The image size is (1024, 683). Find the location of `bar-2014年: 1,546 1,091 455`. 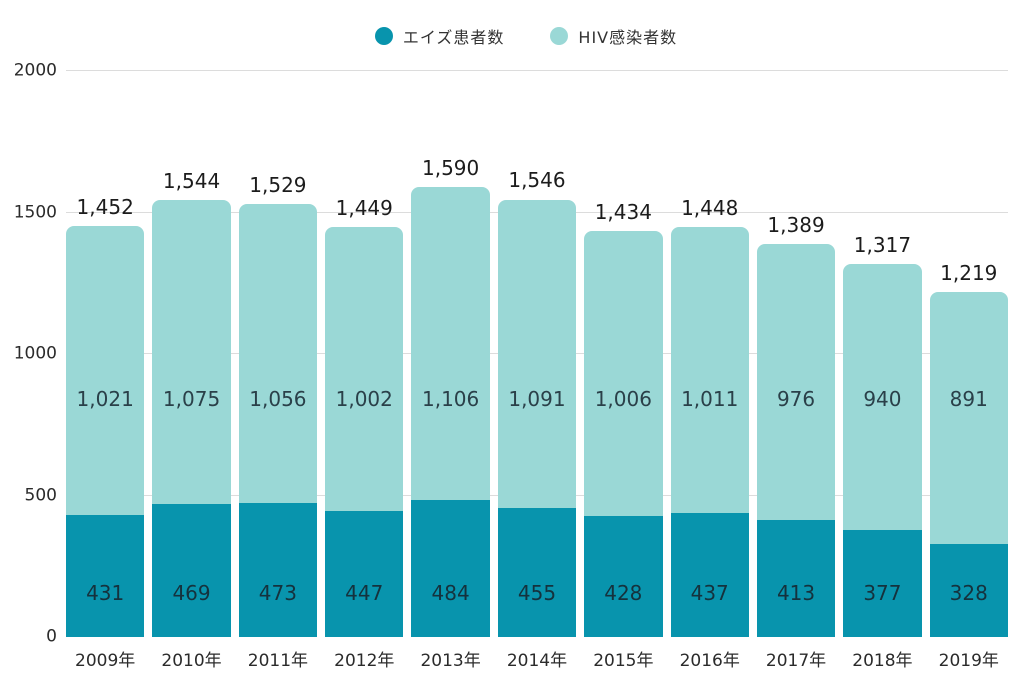

bar-2014年: 1,546 1,091 455 is located at coordinates (537, 354).